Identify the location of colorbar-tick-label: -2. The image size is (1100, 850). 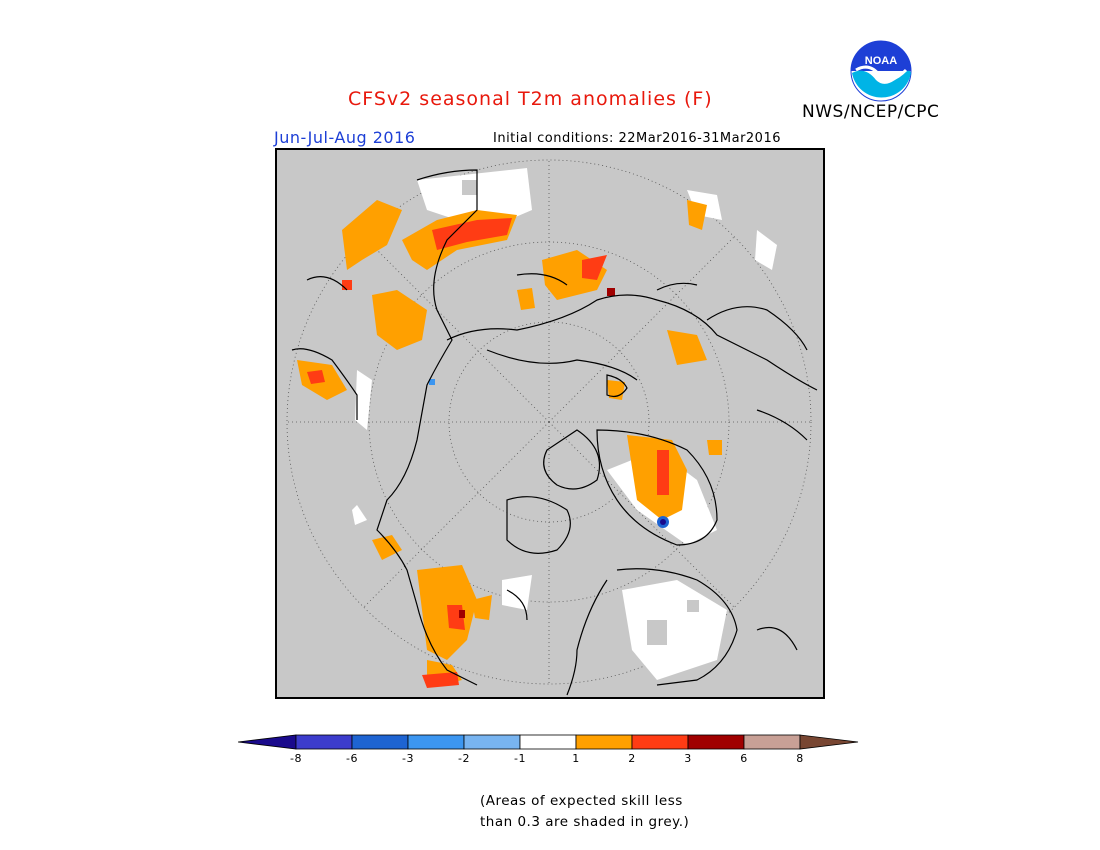
(464, 758).